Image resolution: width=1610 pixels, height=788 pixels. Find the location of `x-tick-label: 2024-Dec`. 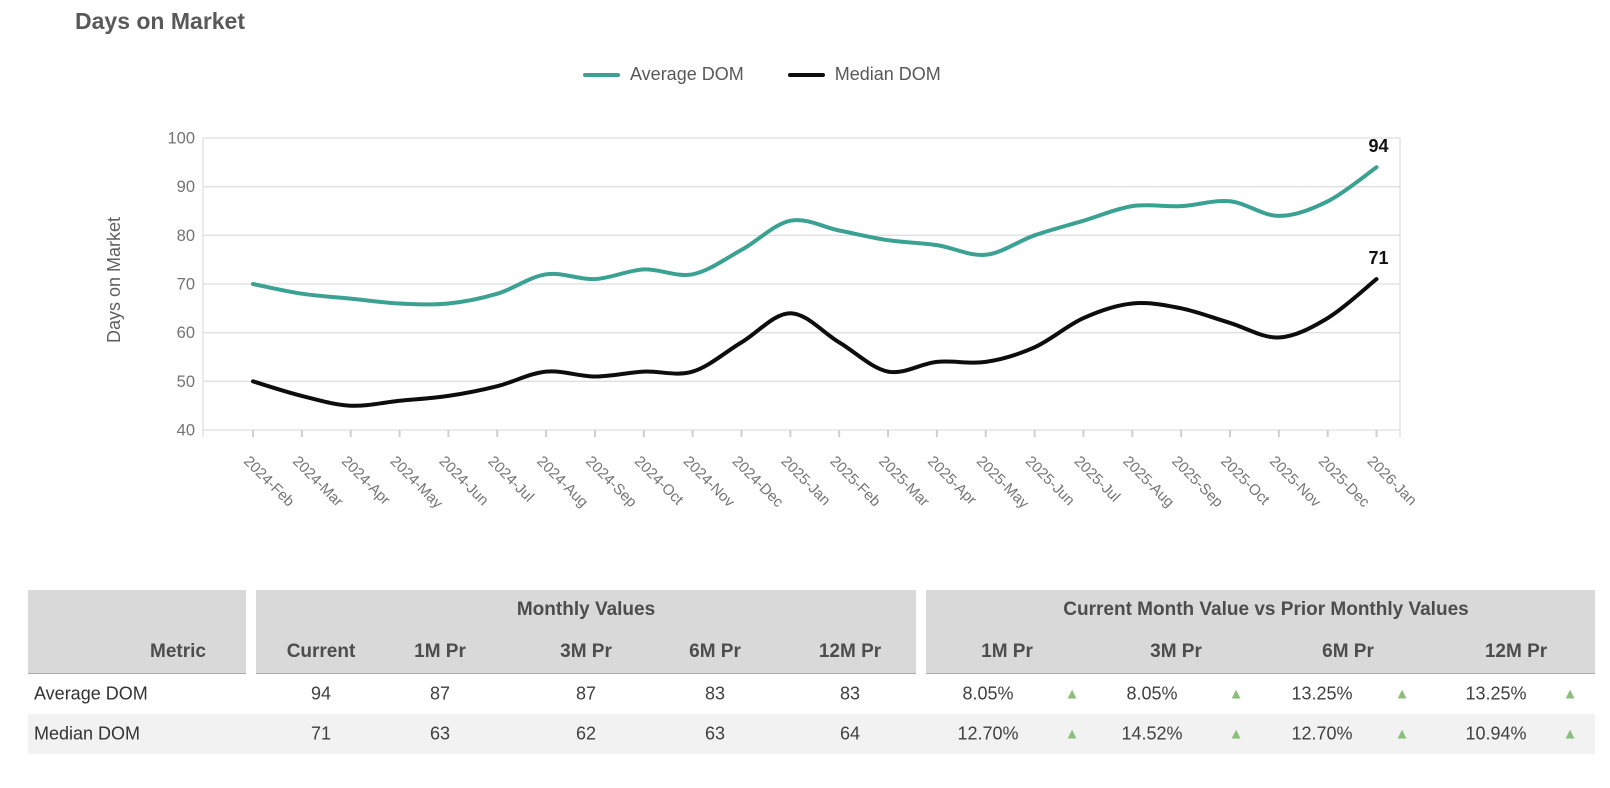

x-tick-label: 2024-Dec is located at coordinates (758, 482).